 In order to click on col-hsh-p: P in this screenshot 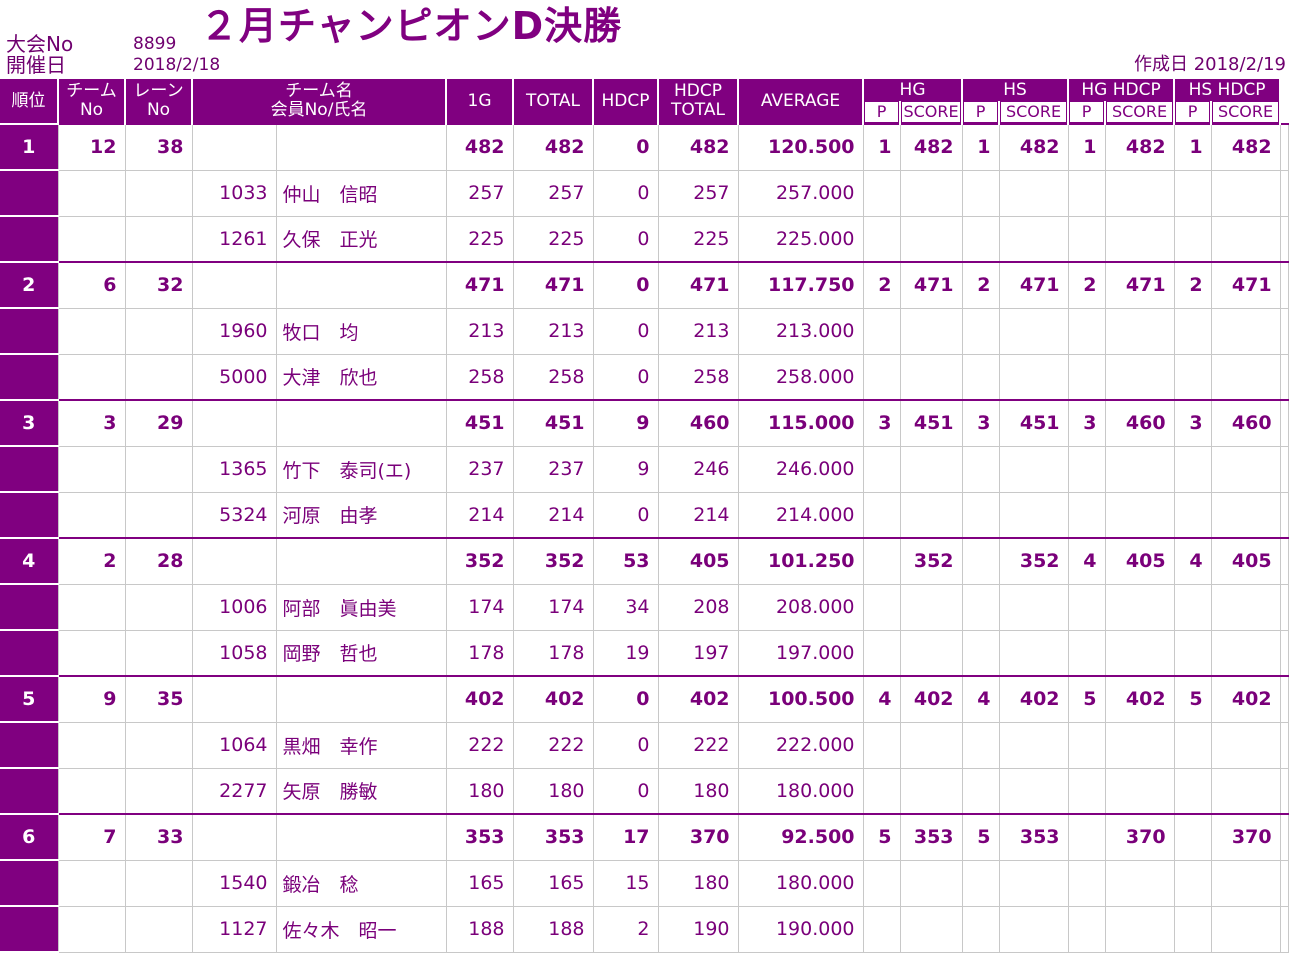, I will do `click(1192, 112)`.